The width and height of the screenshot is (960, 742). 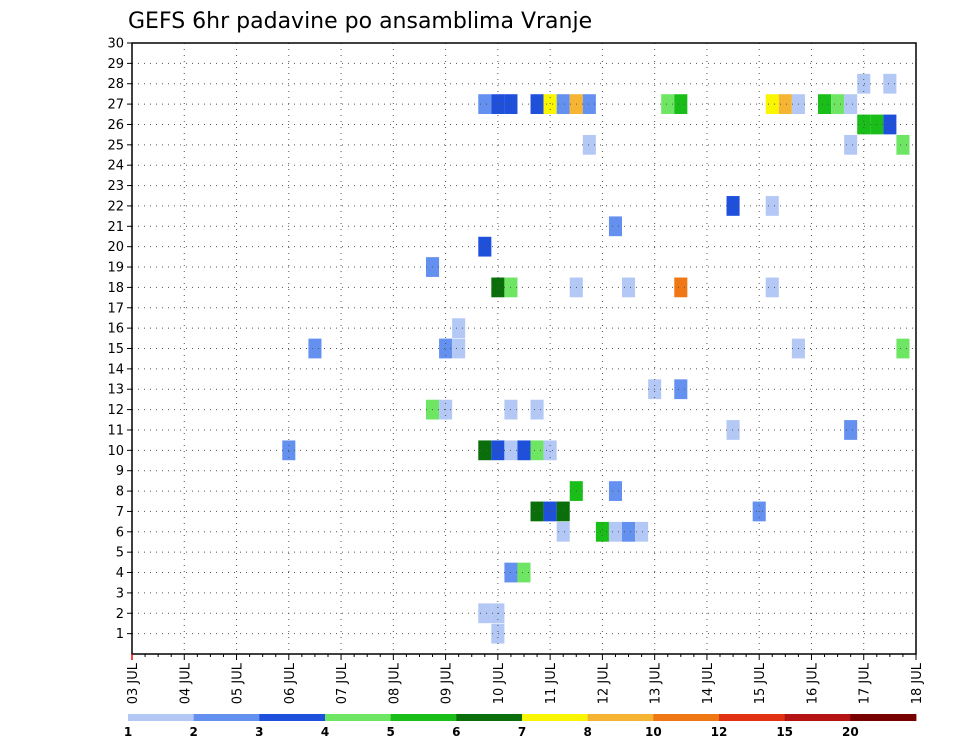 What do you see at coordinates (447, 683) in the screenshot?
I see `x-tick-label: 09 JUL` at bounding box center [447, 683].